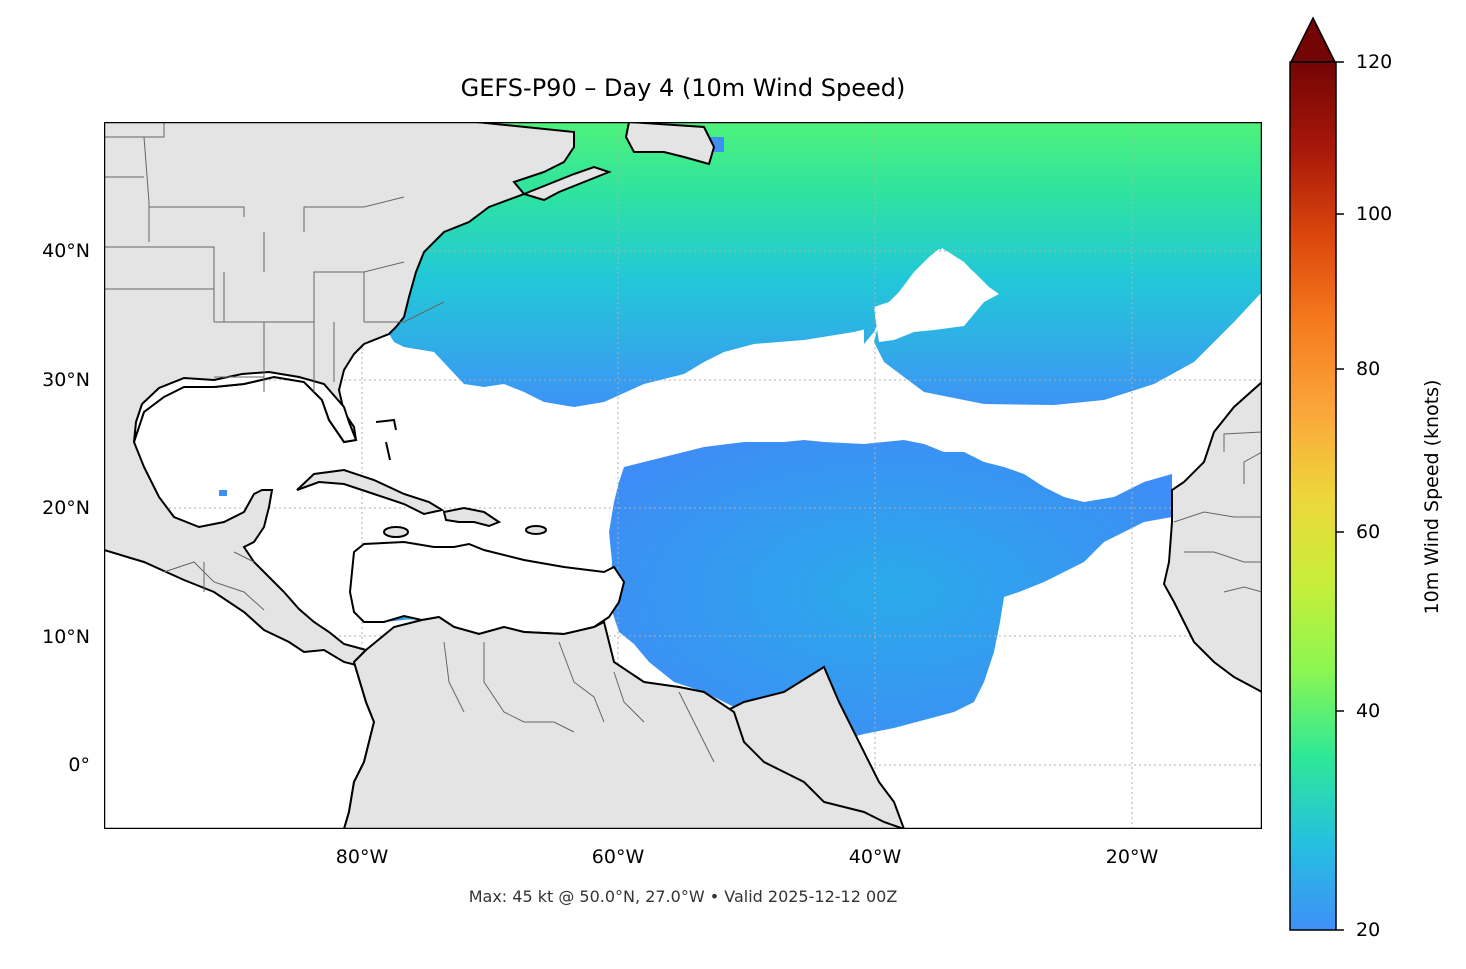 The width and height of the screenshot is (1466, 969). Describe the element at coordinates (1374, 62) in the screenshot. I see `colorbar-tick-120: 120` at that location.